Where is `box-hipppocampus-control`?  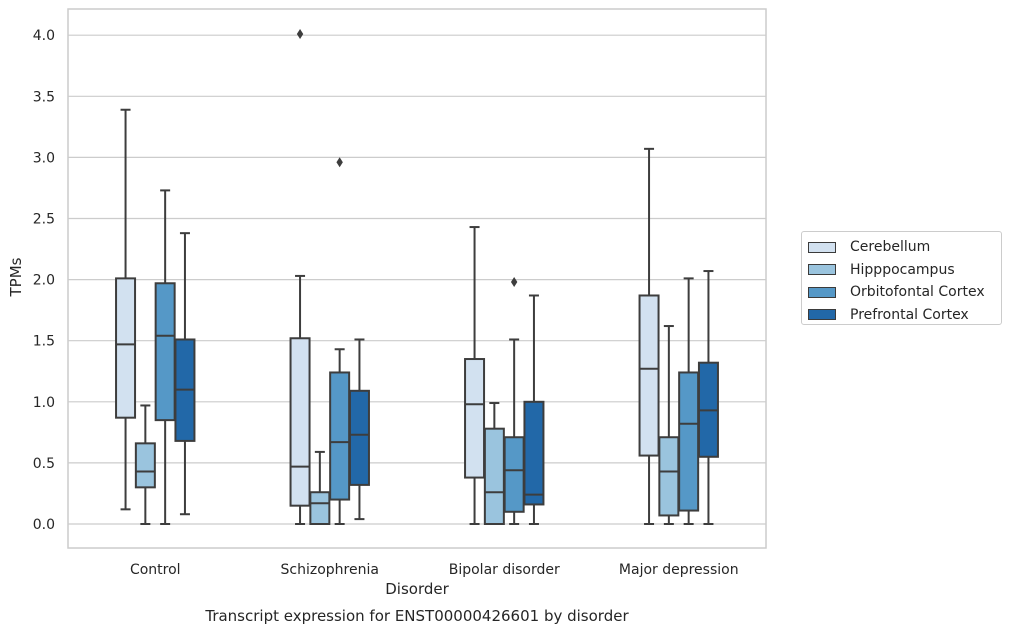 box-hipppocampus-control is located at coordinates (145, 464).